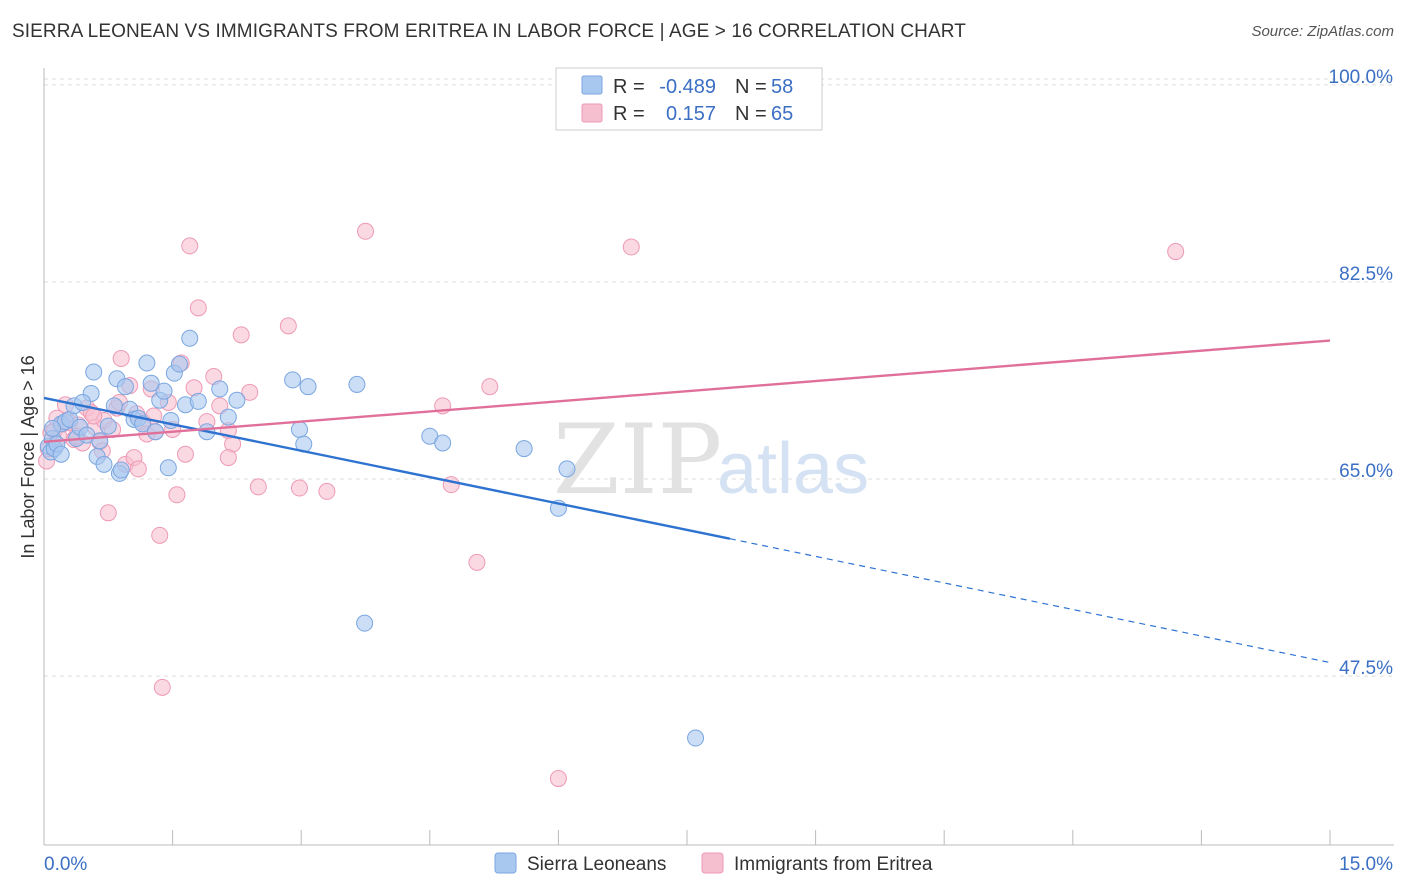 The image size is (1406, 892). What do you see at coordinates (691, 114) in the screenshot?
I see `legend-r-value-pink: 0.157` at bounding box center [691, 114].